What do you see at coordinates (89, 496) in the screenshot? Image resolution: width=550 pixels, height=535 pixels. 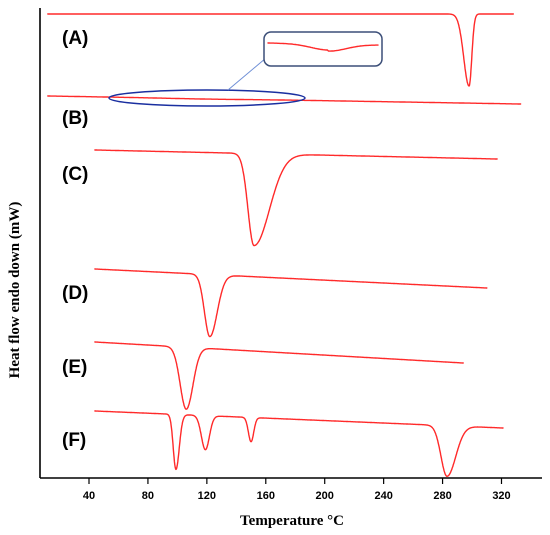 I see `x-tick-label: 40` at bounding box center [89, 496].